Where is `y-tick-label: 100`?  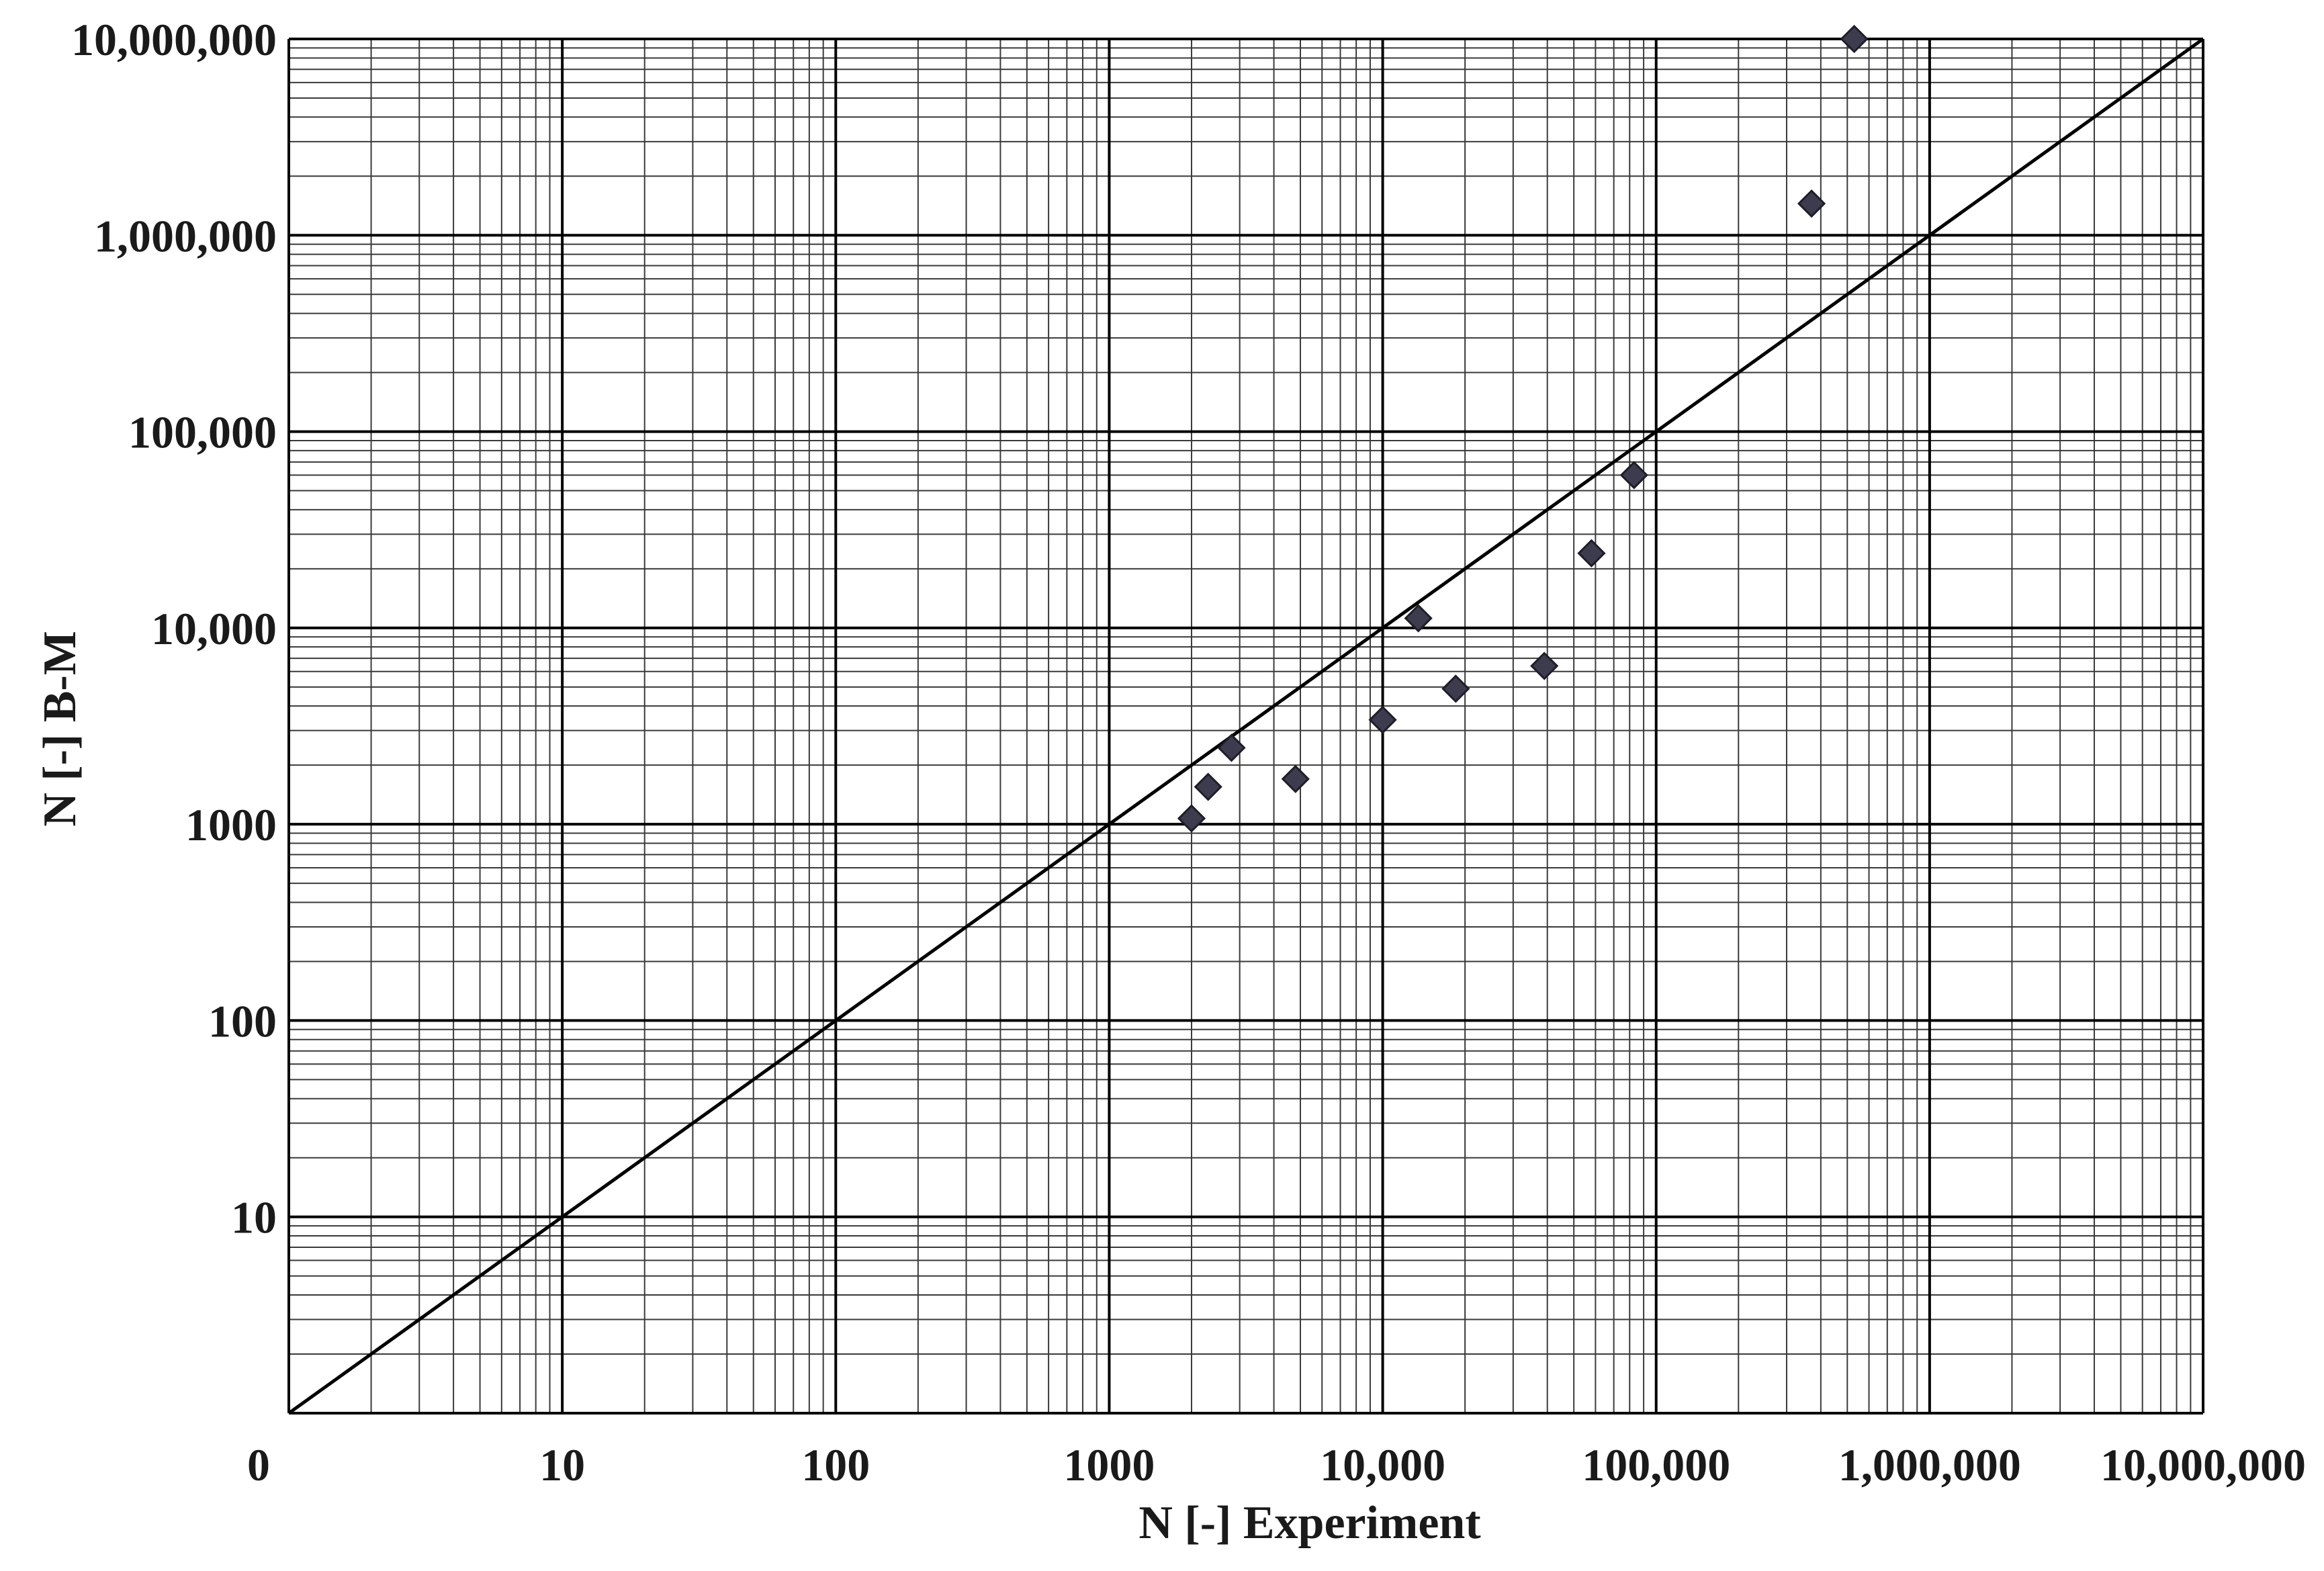
y-tick-label: 100 is located at coordinates (242, 1020).